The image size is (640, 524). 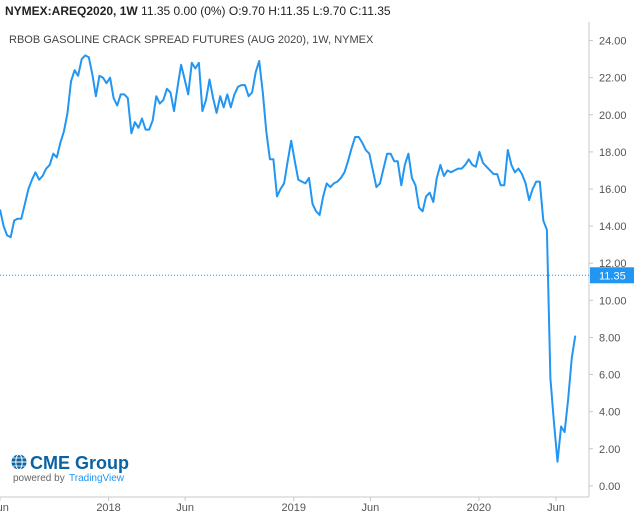 What do you see at coordinates (479, 508) in the screenshot?
I see `x-tick-label: 2020` at bounding box center [479, 508].